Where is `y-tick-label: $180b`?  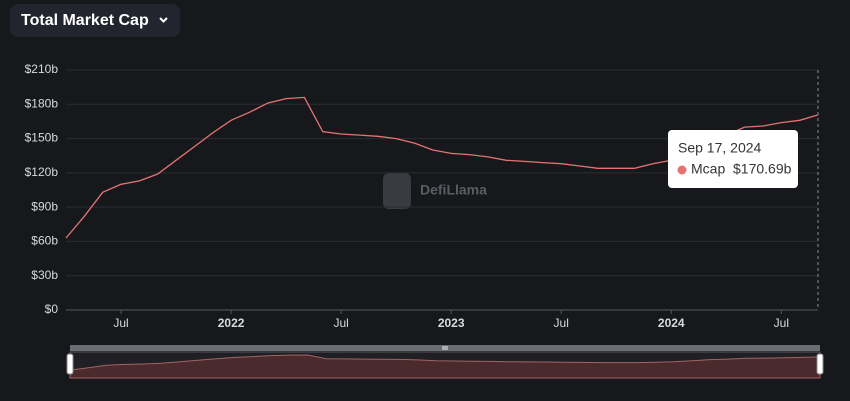 y-tick-label: $180b is located at coordinates (42, 103).